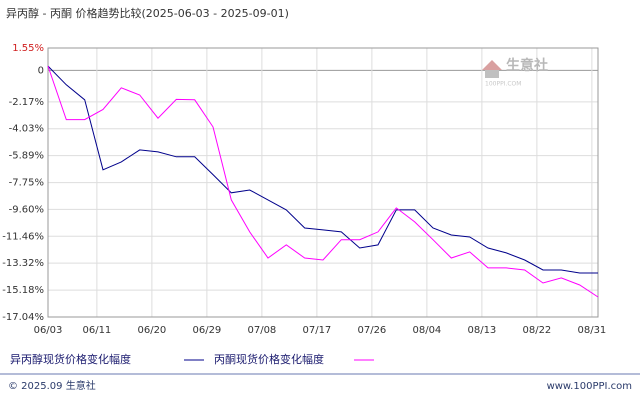  Describe the element at coordinates (316, 330) in the screenshot. I see `x-tick-label: 07/17` at that location.